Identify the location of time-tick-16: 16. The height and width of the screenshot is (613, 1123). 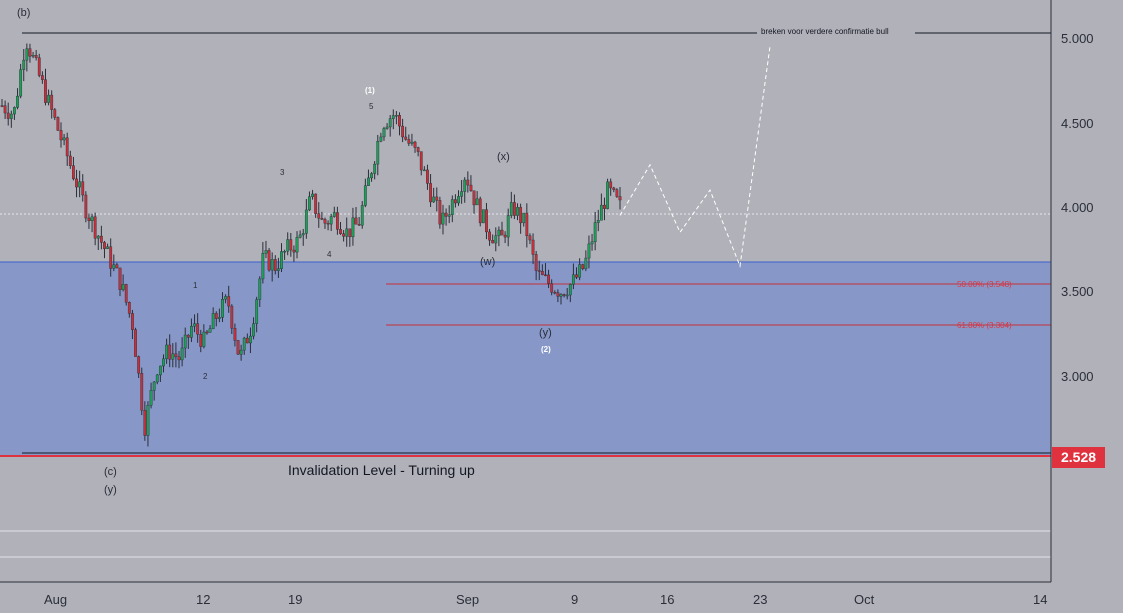
(667, 599).